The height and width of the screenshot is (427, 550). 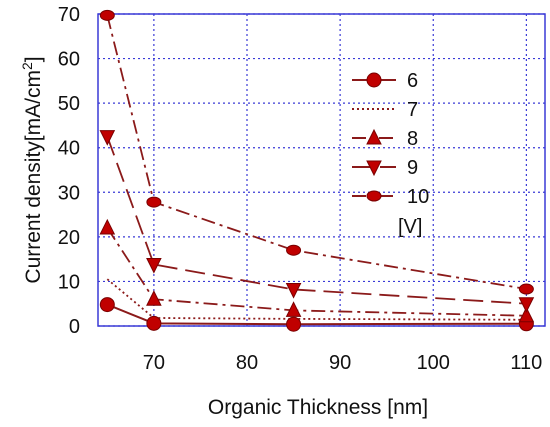 What do you see at coordinates (526, 363) in the screenshot?
I see `x-tick-label: 110` at bounding box center [526, 363].